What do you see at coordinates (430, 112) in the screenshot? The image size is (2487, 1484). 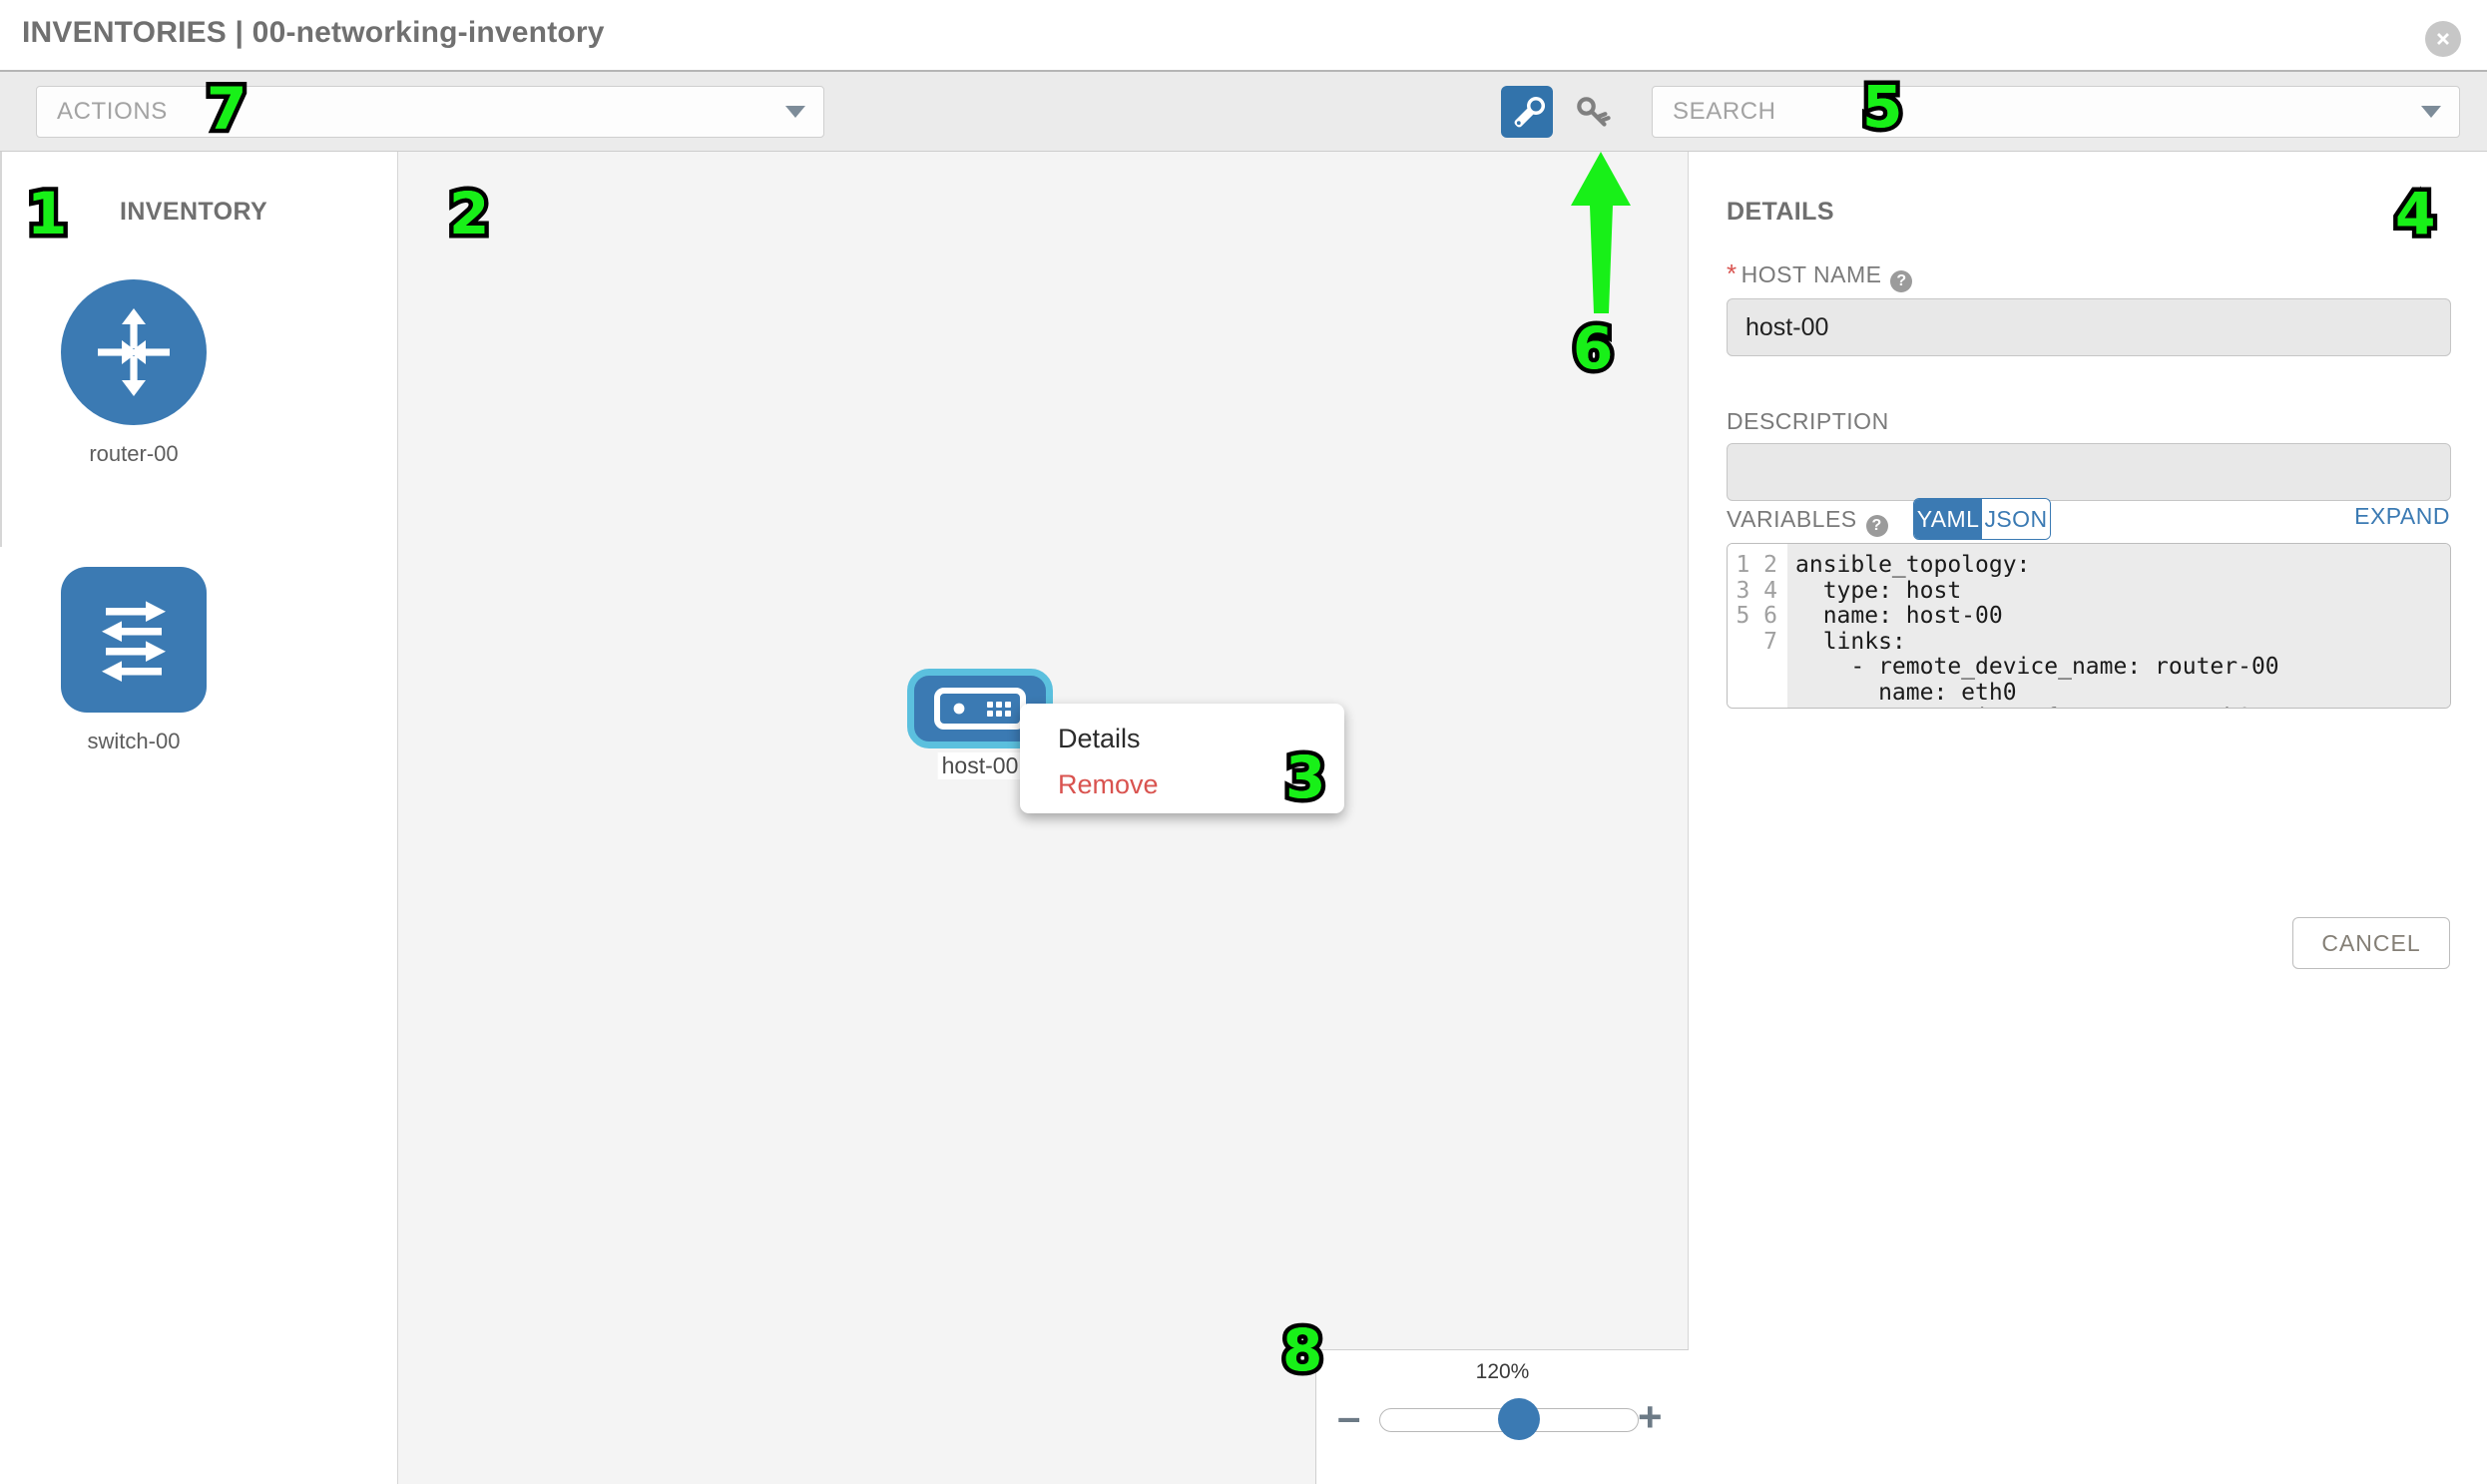 I see `actions-dropdown: ACTIONS` at bounding box center [430, 112].